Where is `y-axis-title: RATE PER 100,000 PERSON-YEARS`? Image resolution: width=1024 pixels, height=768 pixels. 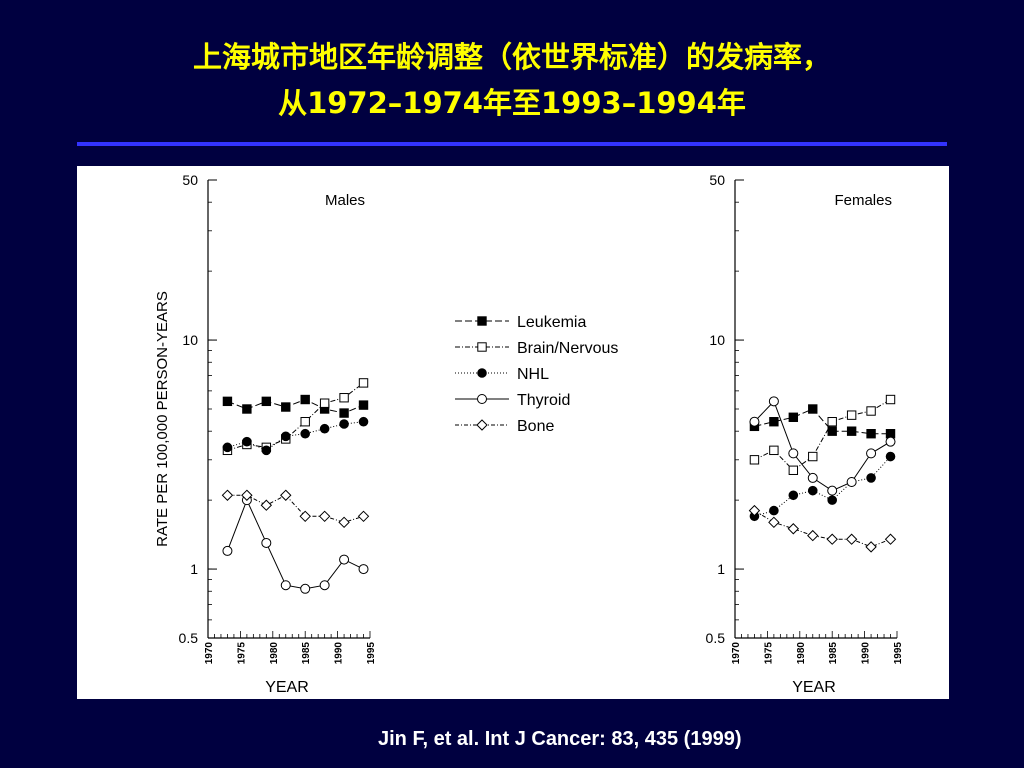 y-axis-title: RATE PER 100,000 PERSON-YEARS is located at coordinates (162, 419).